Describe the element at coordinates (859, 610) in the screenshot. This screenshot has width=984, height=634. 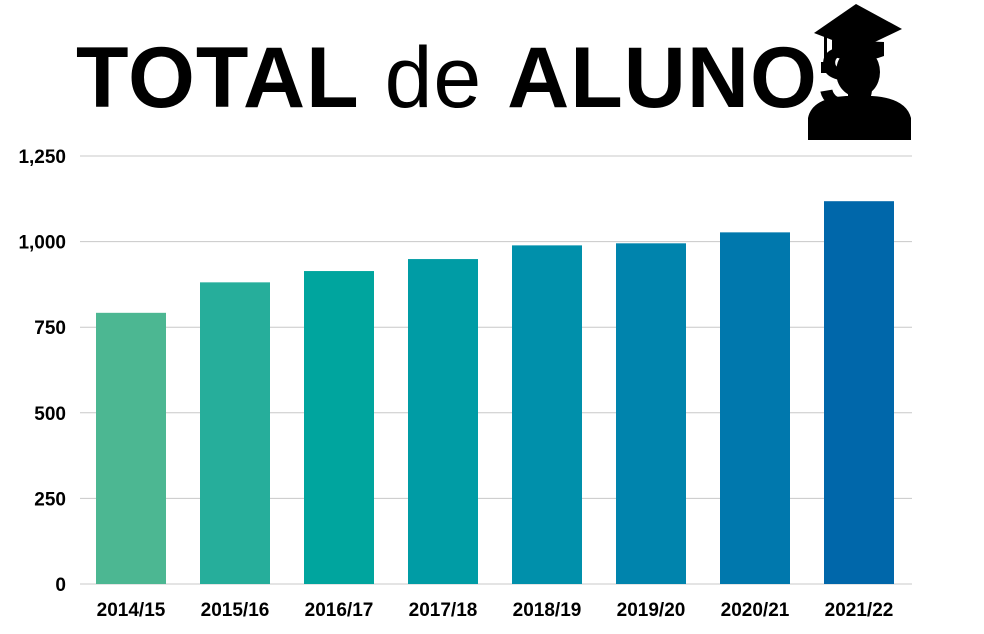
I see `x-tick-label: 2021/22` at that location.